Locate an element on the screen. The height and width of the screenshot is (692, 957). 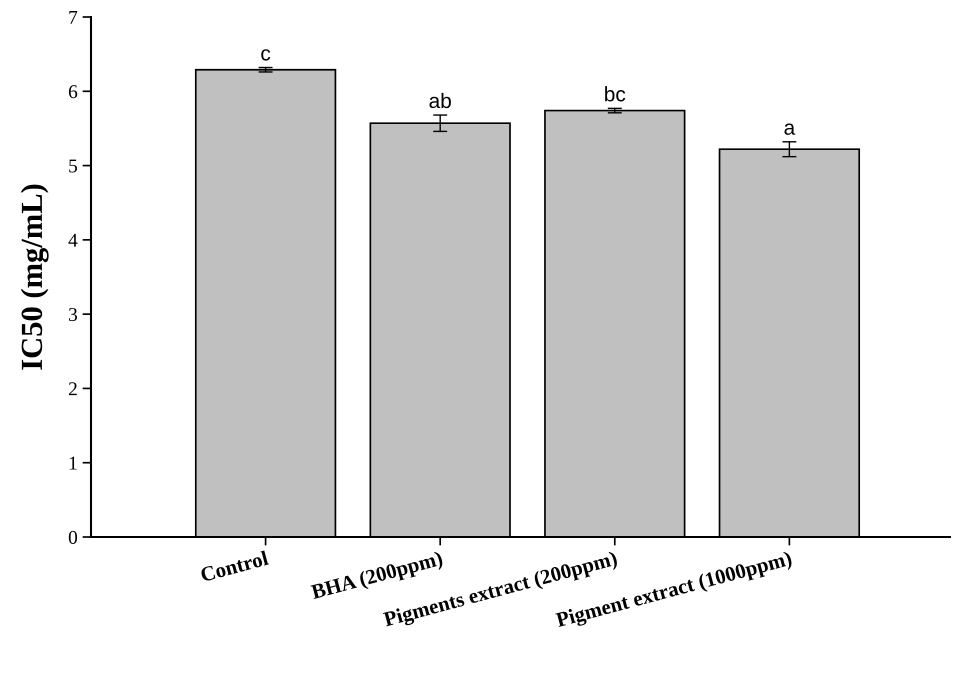
x-tick-label: Control is located at coordinates (235, 566).